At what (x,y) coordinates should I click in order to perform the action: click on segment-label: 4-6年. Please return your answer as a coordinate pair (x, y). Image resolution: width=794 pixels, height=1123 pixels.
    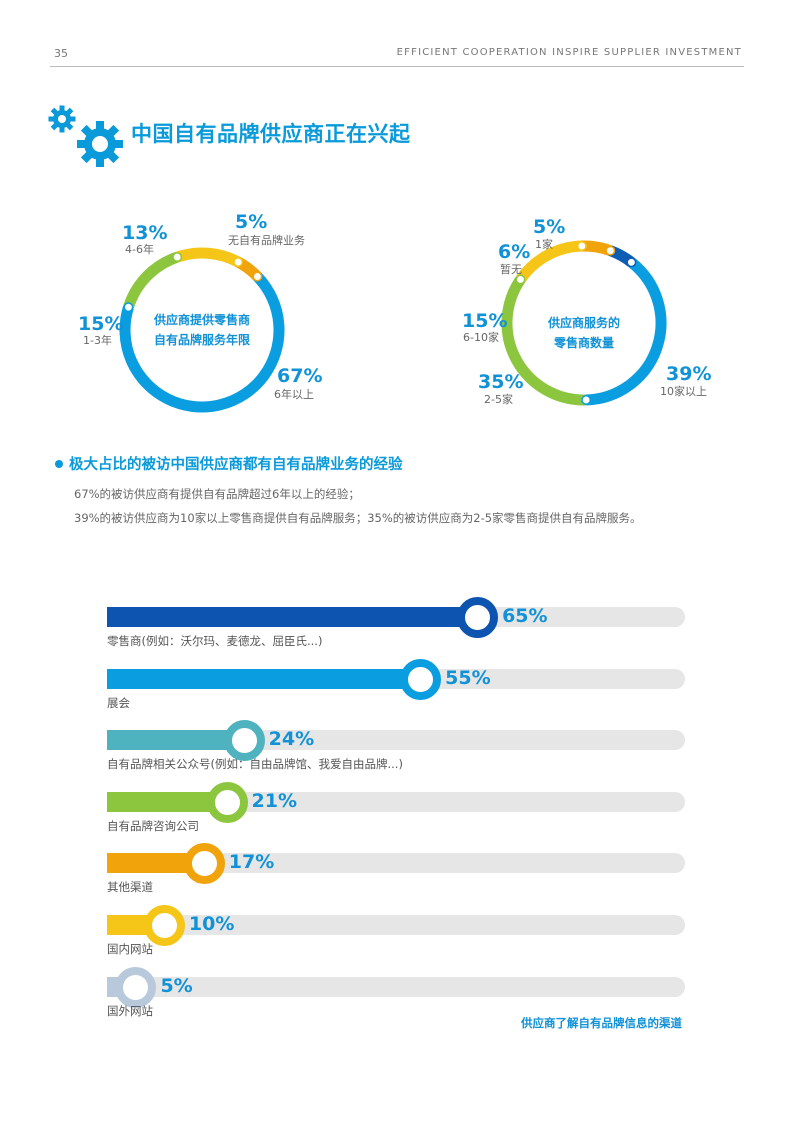
    Looking at the image, I should click on (139, 249).